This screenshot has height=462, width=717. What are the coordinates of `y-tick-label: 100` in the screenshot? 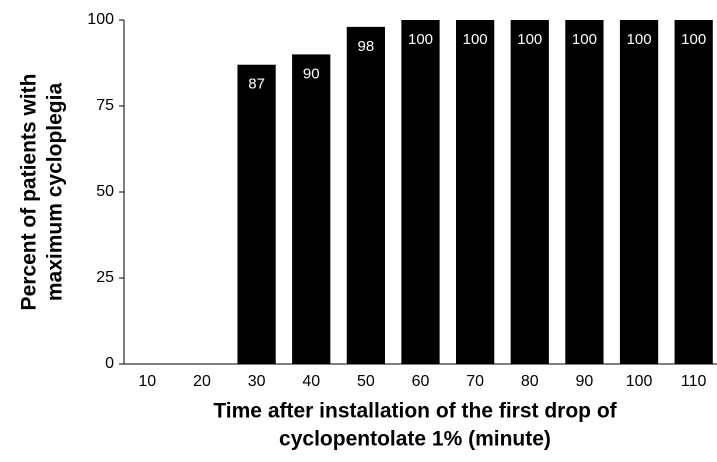 It's located at (100, 19).